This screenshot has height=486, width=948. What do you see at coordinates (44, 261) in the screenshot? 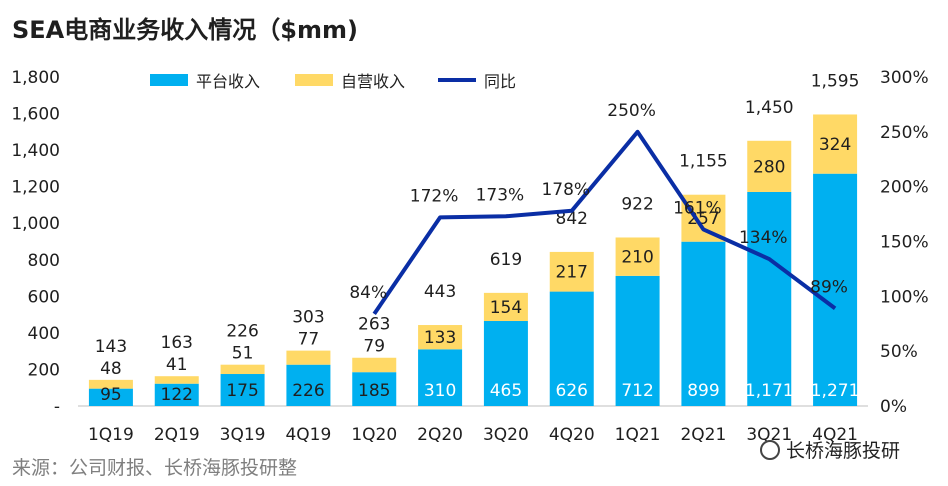
I see `left-axis-tick: 800` at bounding box center [44, 261].